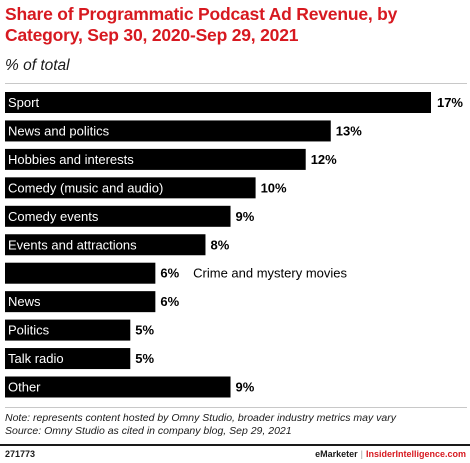 This screenshot has height=463, width=470. I want to click on value-label-other: 9%, so click(245, 387).